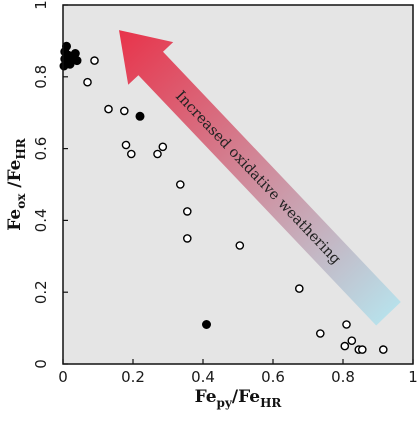 This screenshot has width=417, height=422. Describe the element at coordinates (21, 148) in the screenshot. I see `y-label-sub2: HR` at that location.